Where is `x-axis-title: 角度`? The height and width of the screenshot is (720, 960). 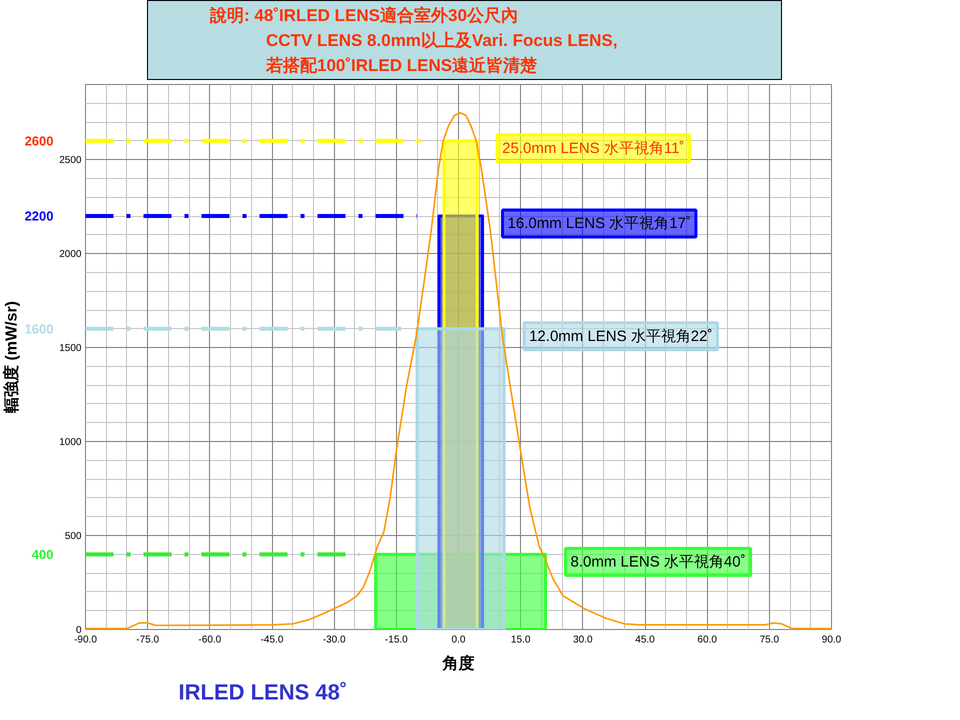 x-axis-title: 角度 is located at coordinates (458, 663).